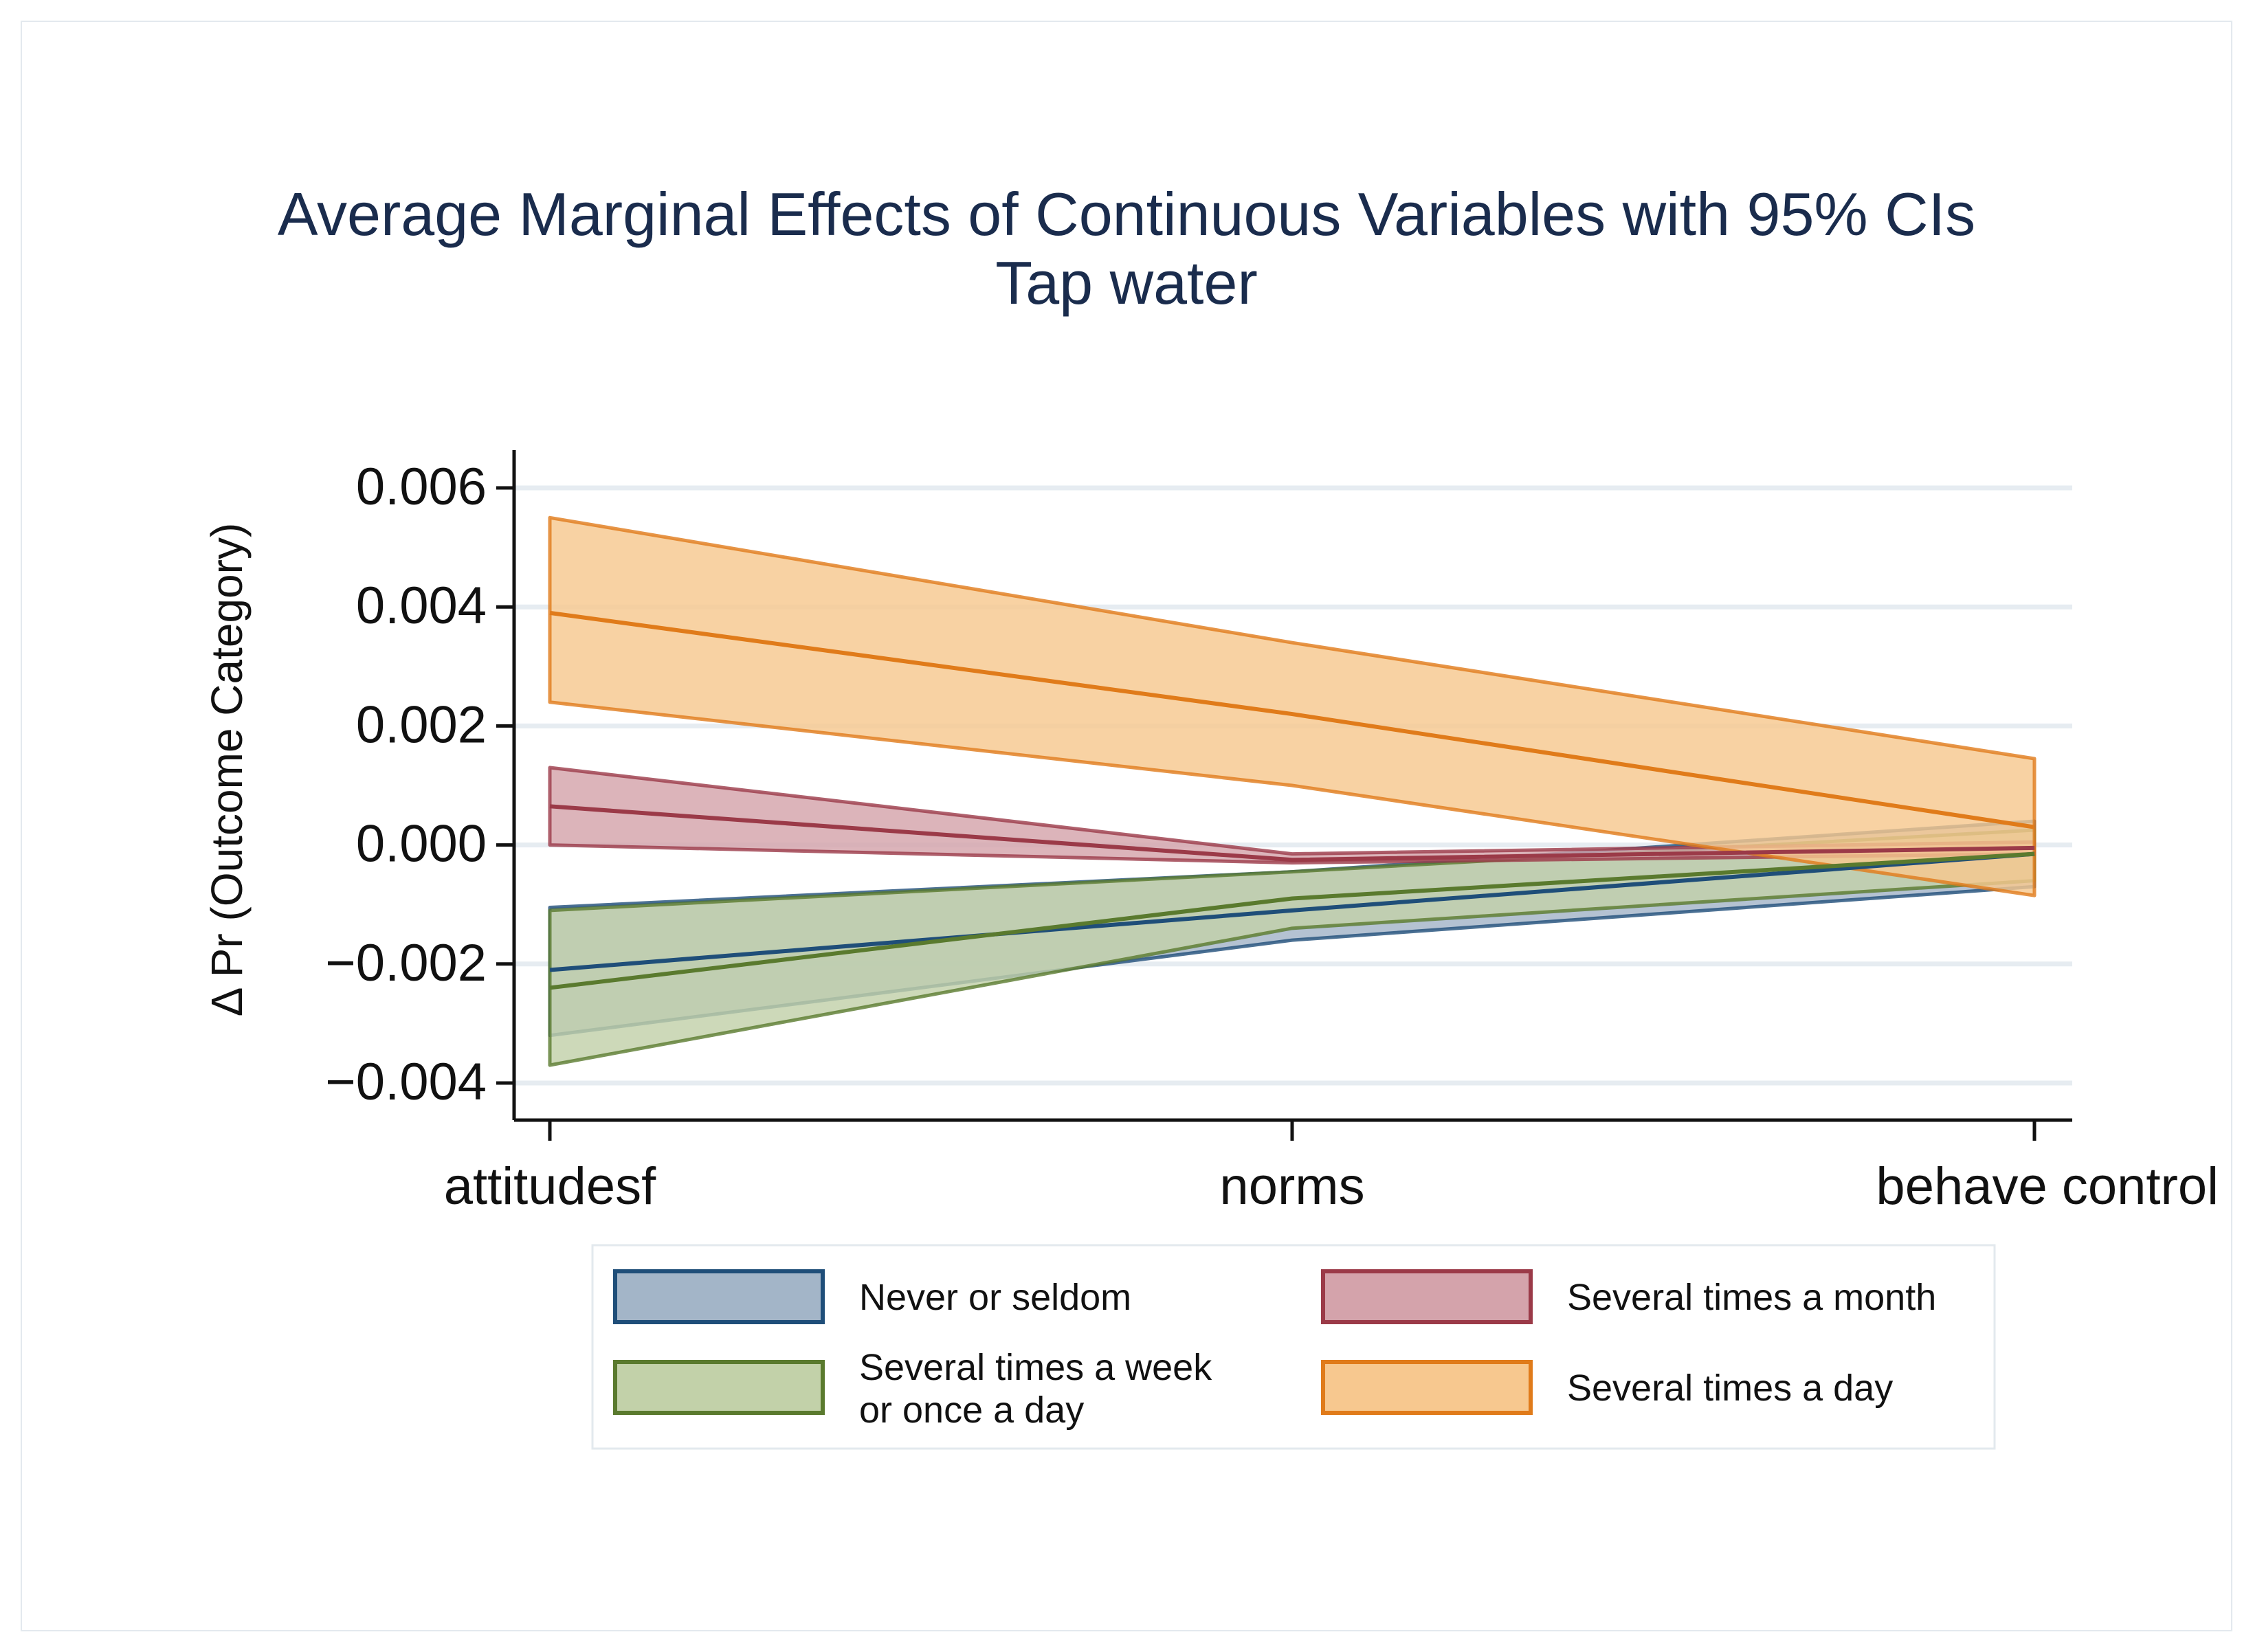 Image resolution: width=2253 pixels, height=1652 pixels. What do you see at coordinates (1730, 1388) in the screenshot?
I see `legend-label: Several times a day` at bounding box center [1730, 1388].